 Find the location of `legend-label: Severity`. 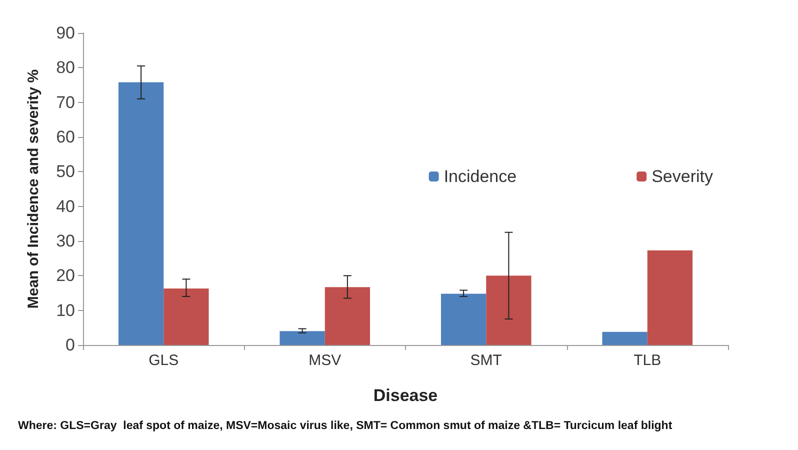

legend-label: Severity is located at coordinates (683, 176).